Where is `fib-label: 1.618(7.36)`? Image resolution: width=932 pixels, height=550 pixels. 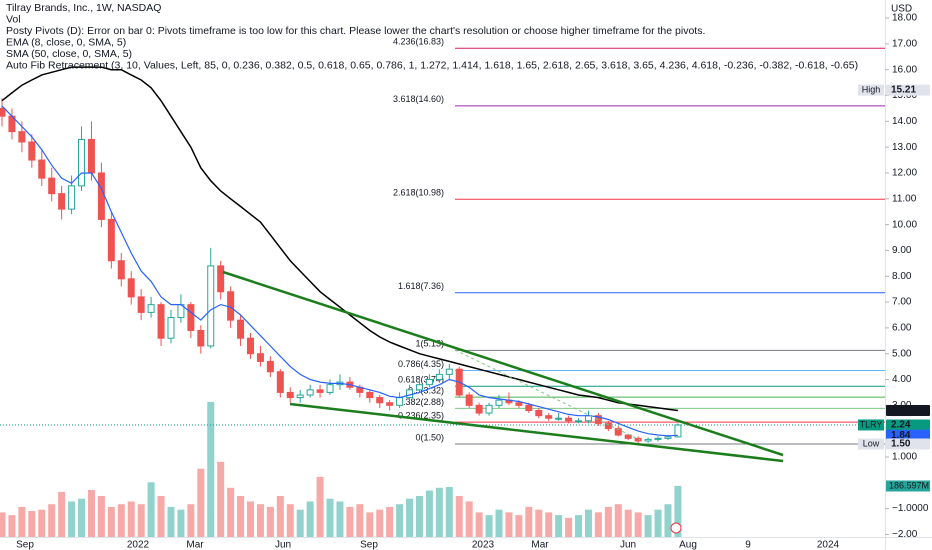 fib-label: 1.618(7.36) is located at coordinates (421, 286).